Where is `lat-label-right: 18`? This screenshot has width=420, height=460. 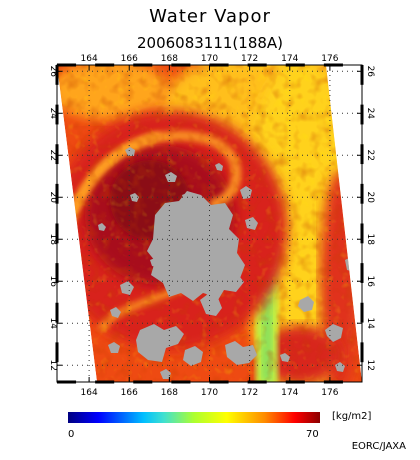
lat-label-right: 18 is located at coordinates (370, 240).